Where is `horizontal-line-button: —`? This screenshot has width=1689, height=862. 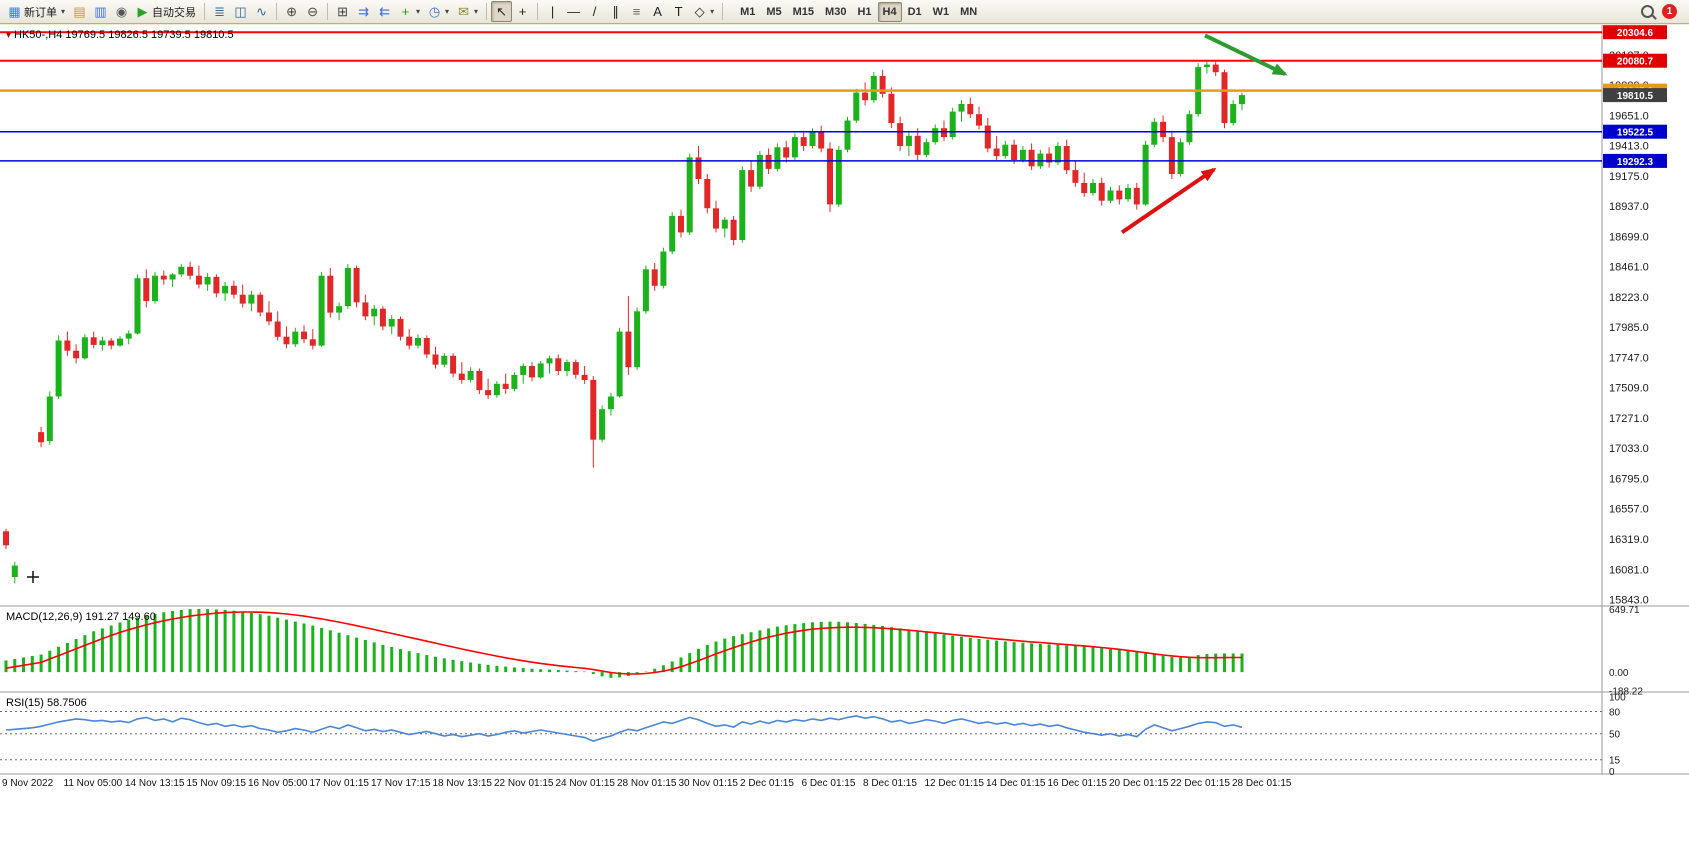 horizontal-line-button: — is located at coordinates (573, 11).